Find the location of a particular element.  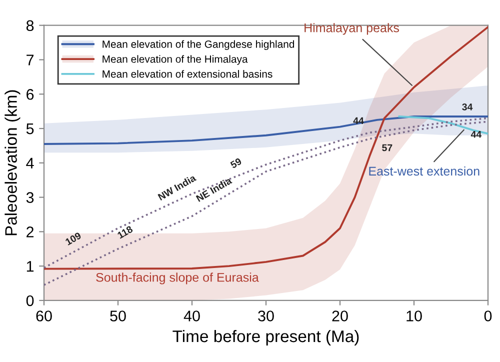

y-tick-label: 7 is located at coordinates (30, 60).